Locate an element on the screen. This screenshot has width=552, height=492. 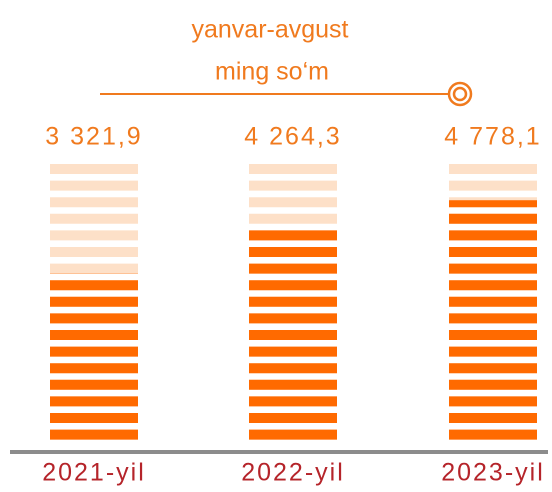
decor-circle-inner is located at coordinates (460, 94).